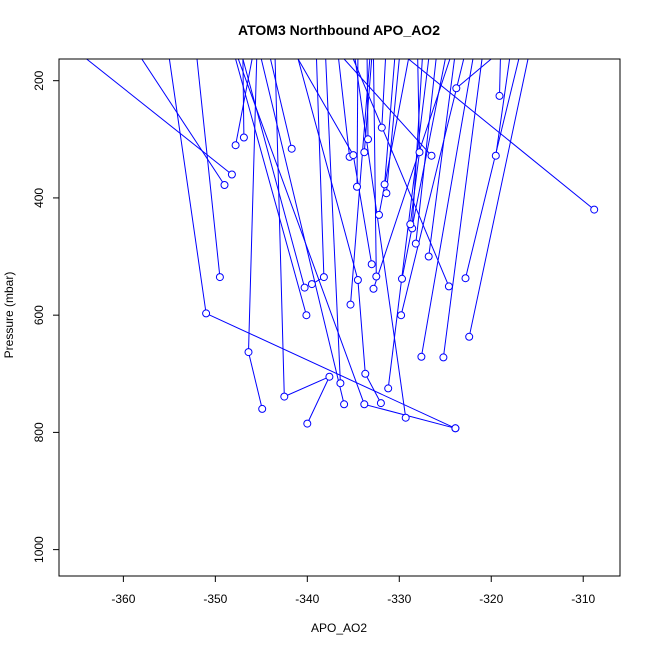  What do you see at coordinates (339, 628) in the screenshot?
I see `x-axis-label: APO_AO2` at bounding box center [339, 628].